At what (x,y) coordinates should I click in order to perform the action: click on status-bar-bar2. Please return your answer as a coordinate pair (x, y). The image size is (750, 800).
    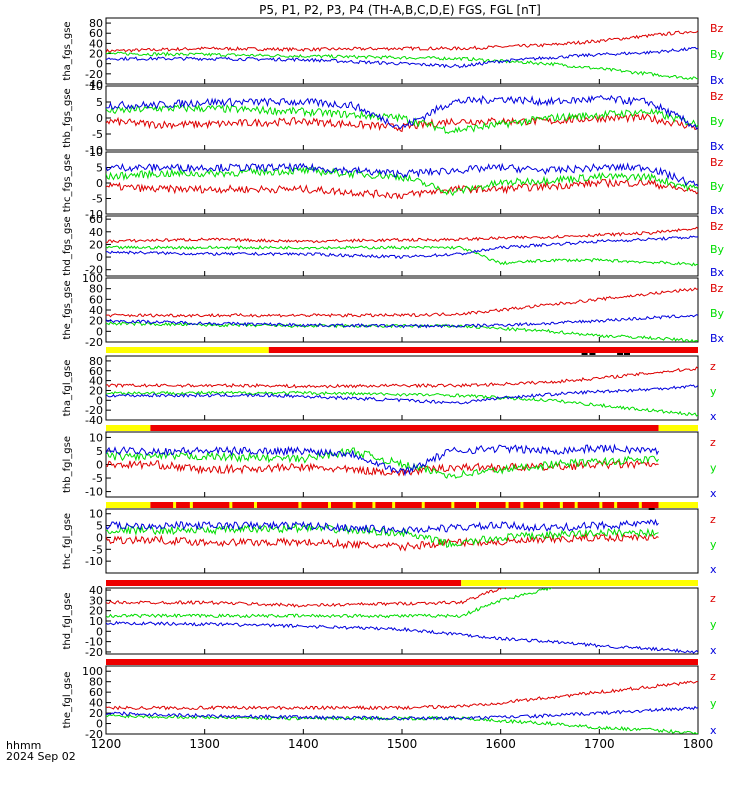
    Looking at the image, I should click on (402, 428).